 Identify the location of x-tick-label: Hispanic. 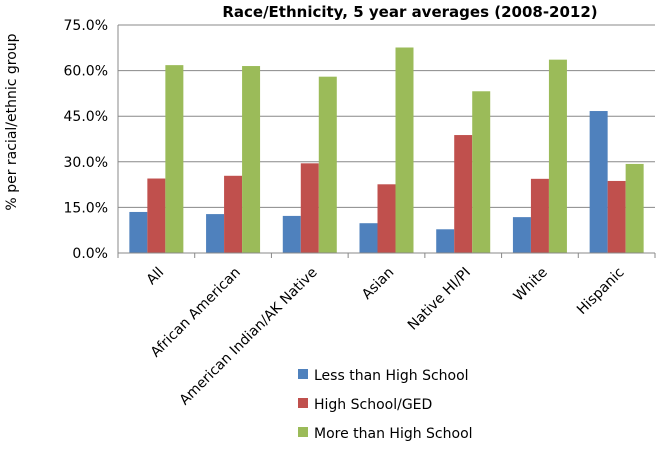
(600, 291).